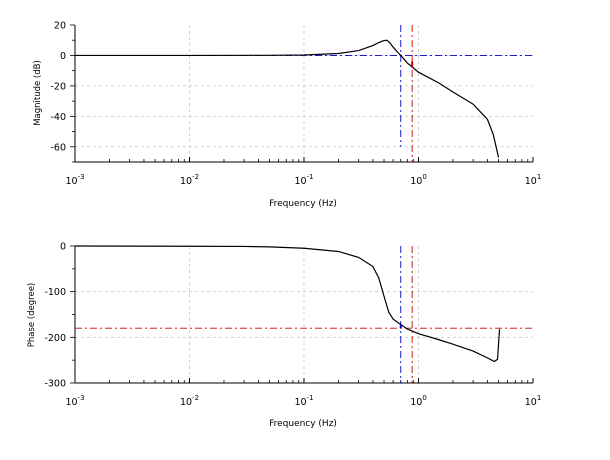 The width and height of the screenshot is (610, 460). What do you see at coordinates (74, 401) in the screenshot?
I see `phase-x-tick-label: 10⁻³` at bounding box center [74, 401].